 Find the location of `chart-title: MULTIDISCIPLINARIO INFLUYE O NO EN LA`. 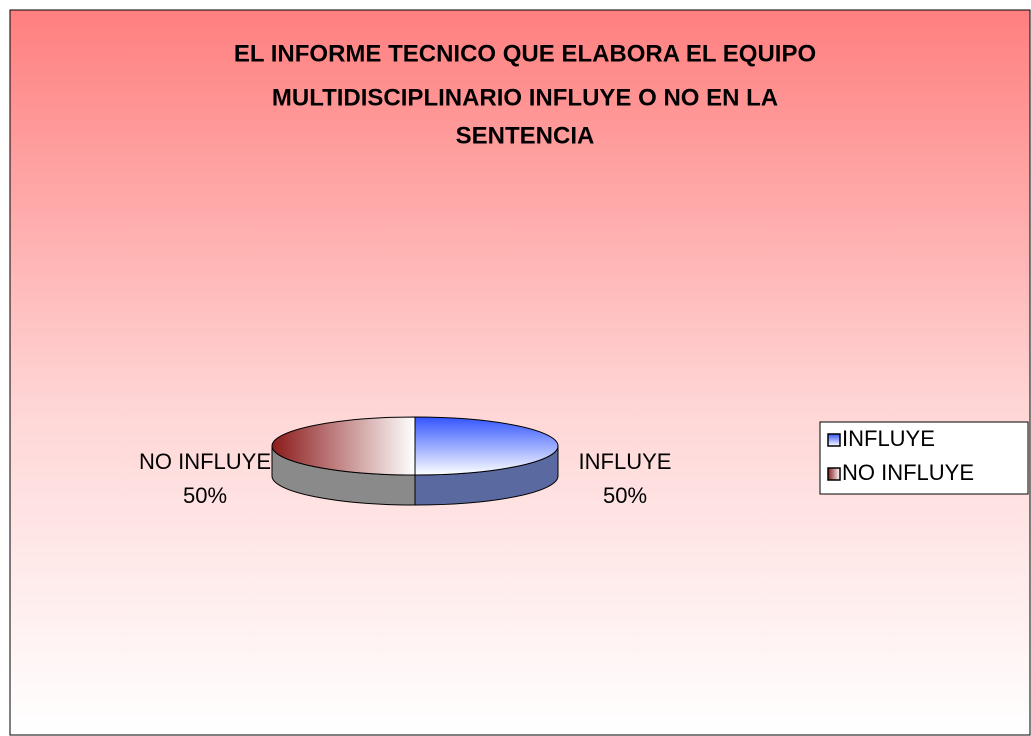

chart-title: MULTIDISCIPLINARIO INFLUYE O NO EN LA is located at coordinates (525, 97).